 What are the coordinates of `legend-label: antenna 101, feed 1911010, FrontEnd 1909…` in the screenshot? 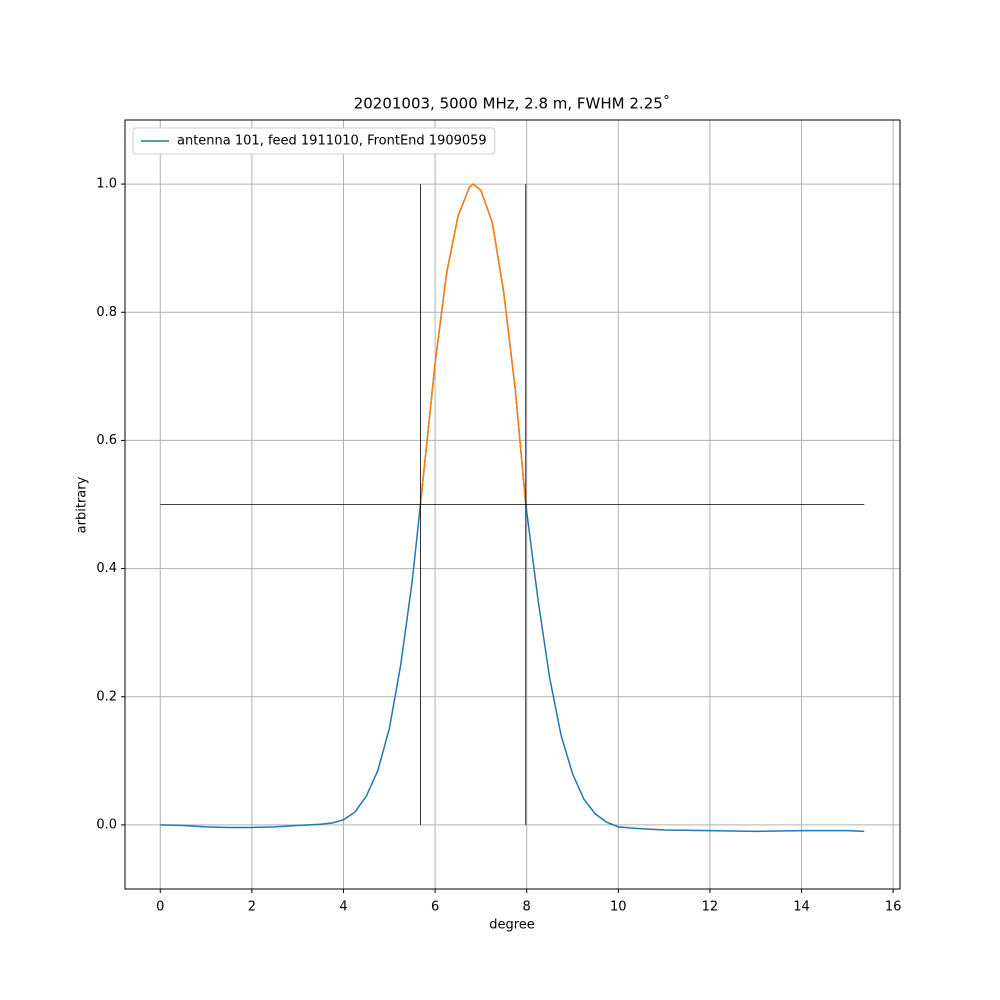 It's located at (332, 141).